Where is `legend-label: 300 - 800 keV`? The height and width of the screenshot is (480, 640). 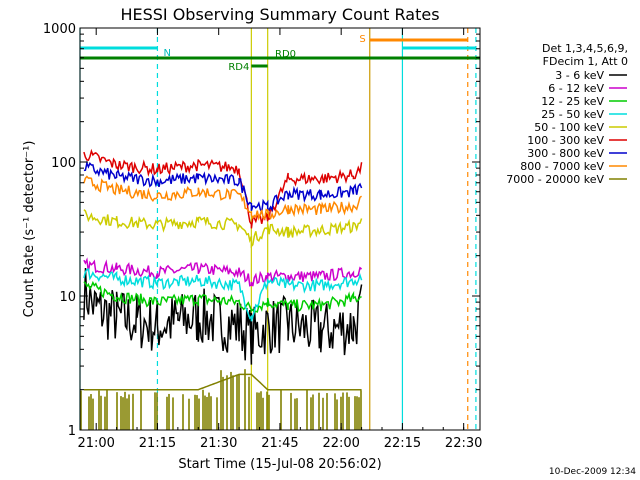 legend-label: 300 - 800 keV is located at coordinates (565, 153).